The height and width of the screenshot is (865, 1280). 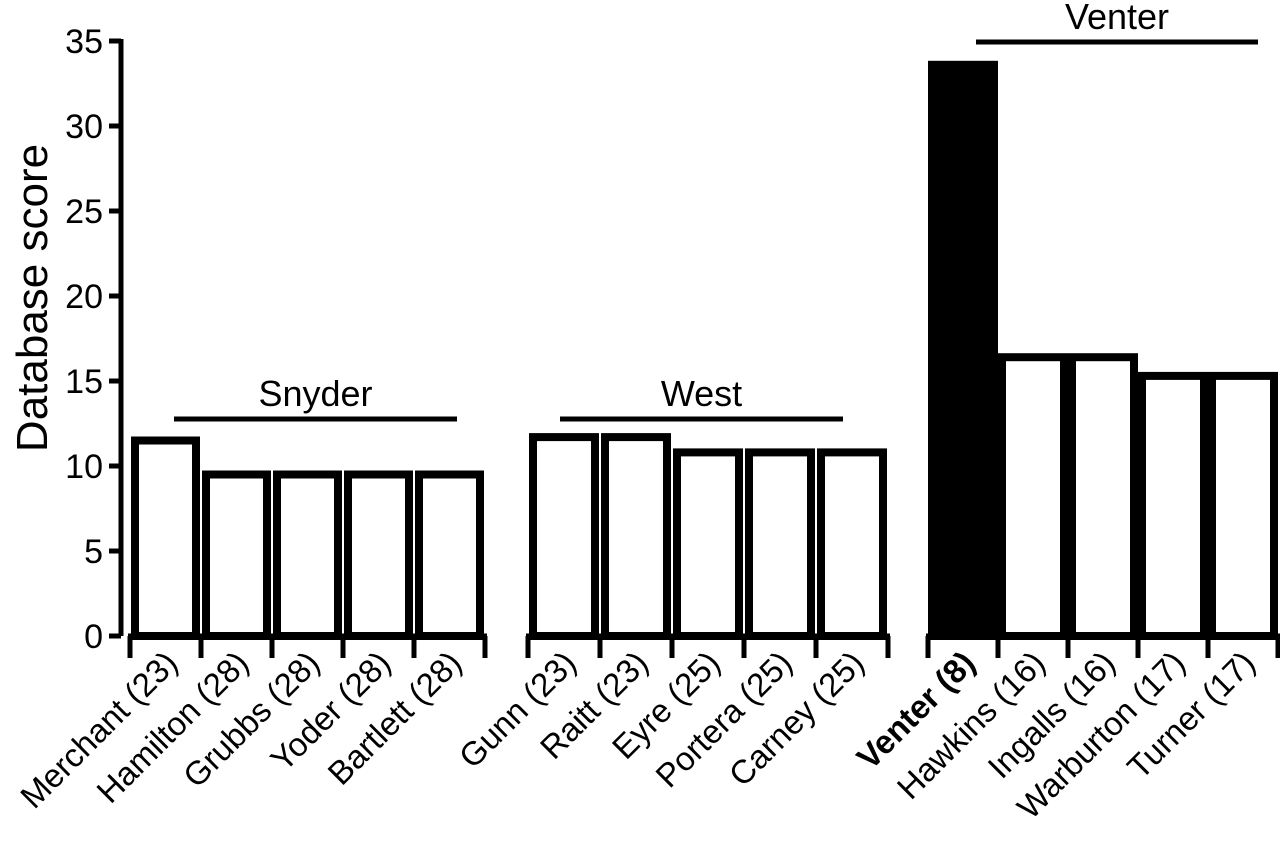 I want to click on y-axis: 0 5 10 15 20 25 30 35, so click(x=94, y=339).